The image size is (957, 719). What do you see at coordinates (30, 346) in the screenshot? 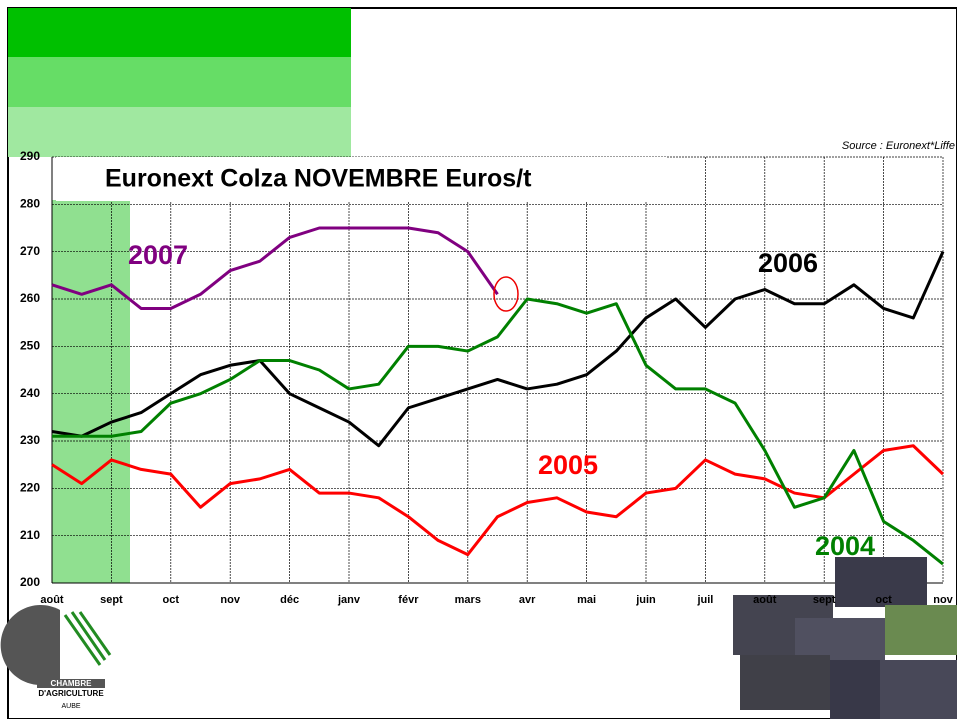
I see `y-tick-label: 250` at bounding box center [30, 346].